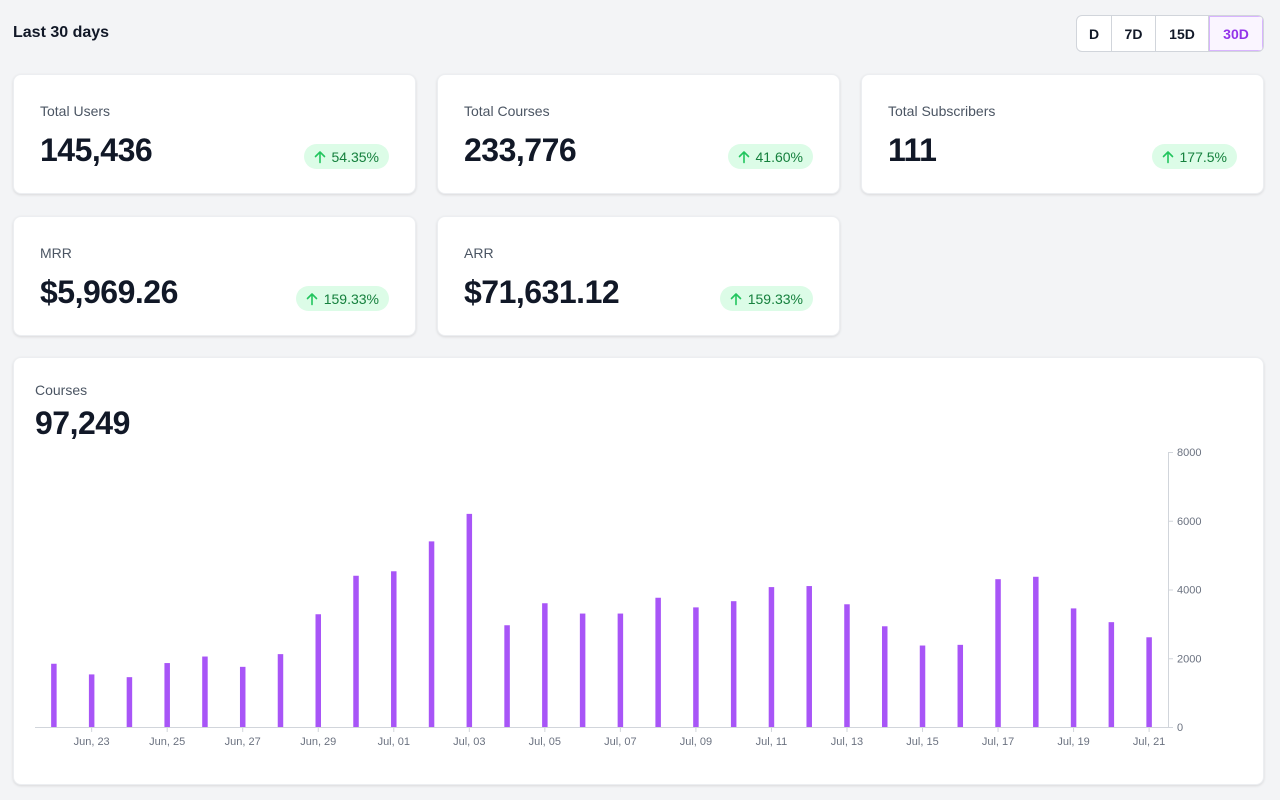  What do you see at coordinates (1180, 728) in the screenshot?
I see `y-tick-label: 0` at bounding box center [1180, 728].